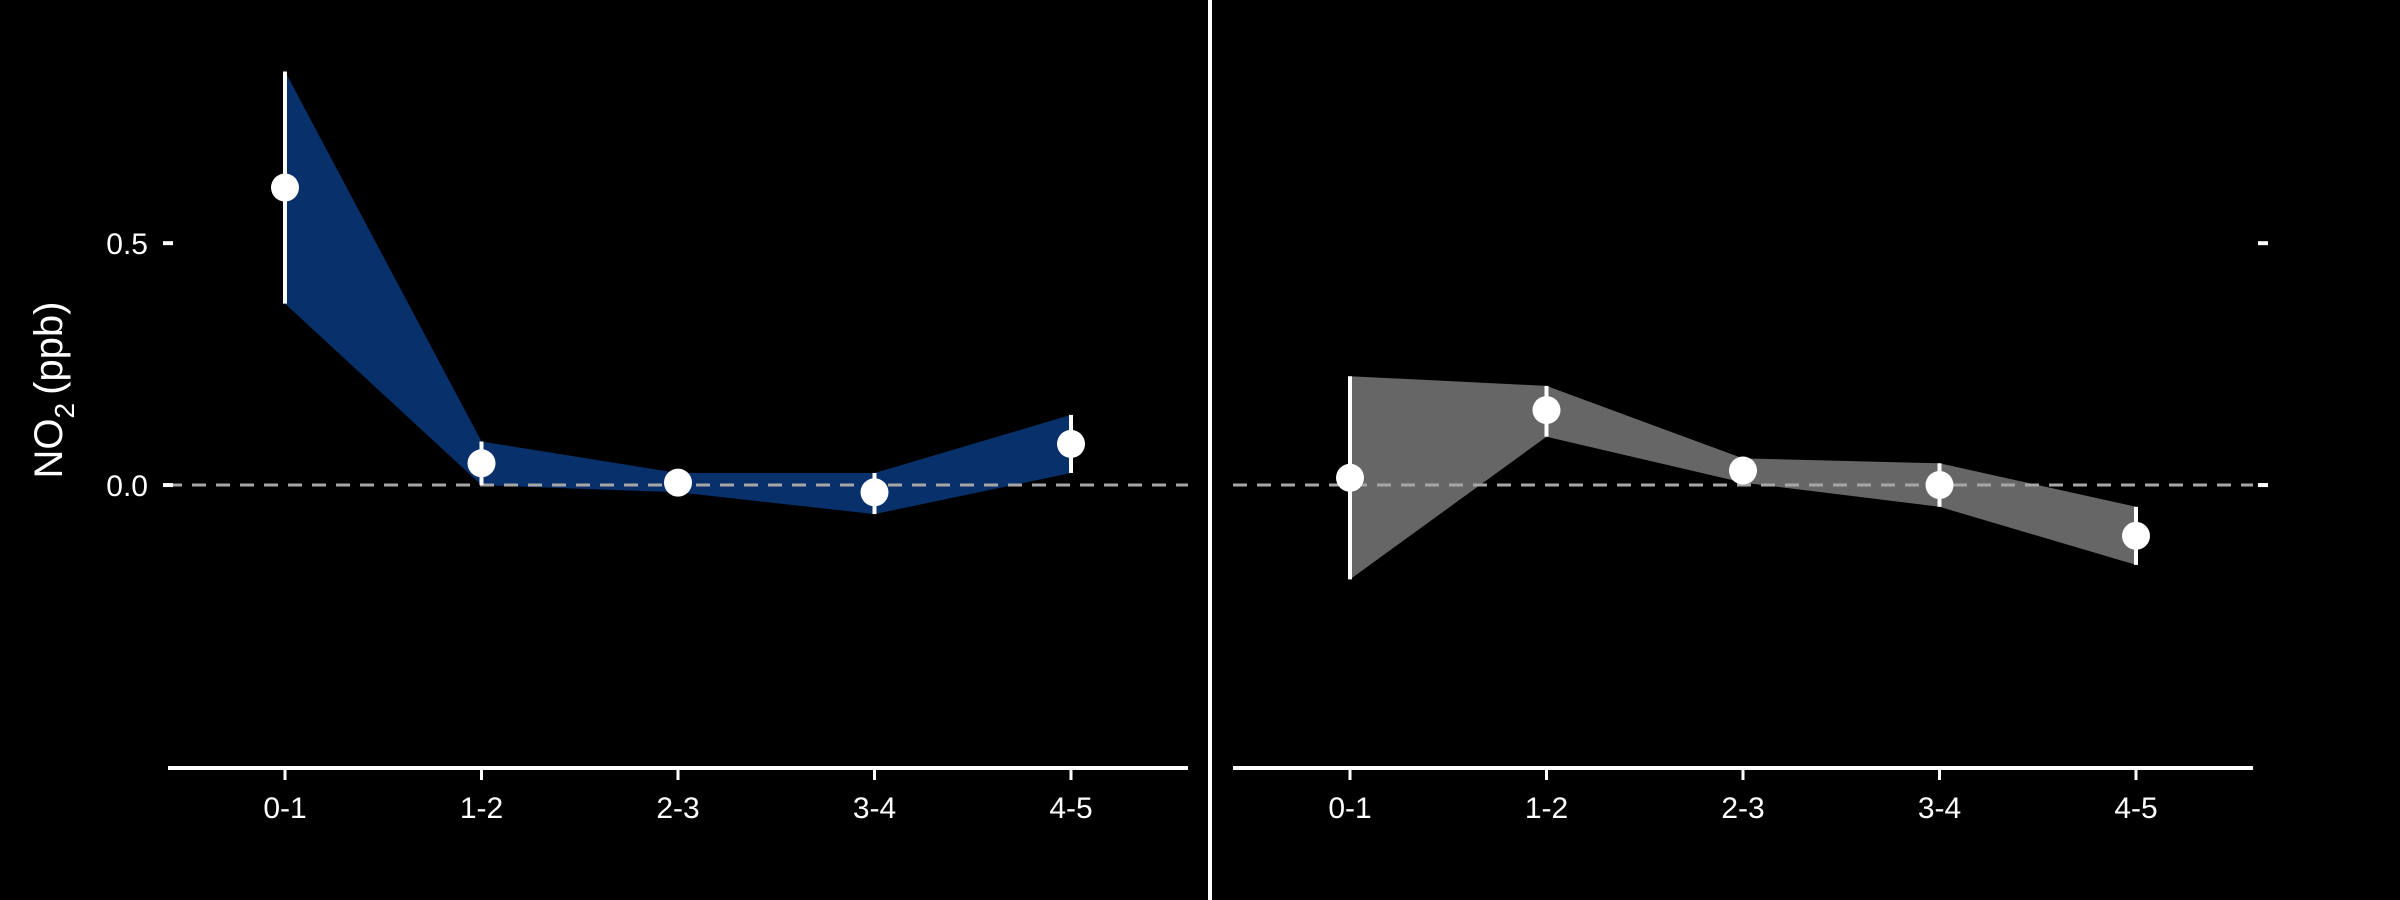 The width and height of the screenshot is (2400, 900). I want to click on y-axis-title-main: NO, so click(49, 448).